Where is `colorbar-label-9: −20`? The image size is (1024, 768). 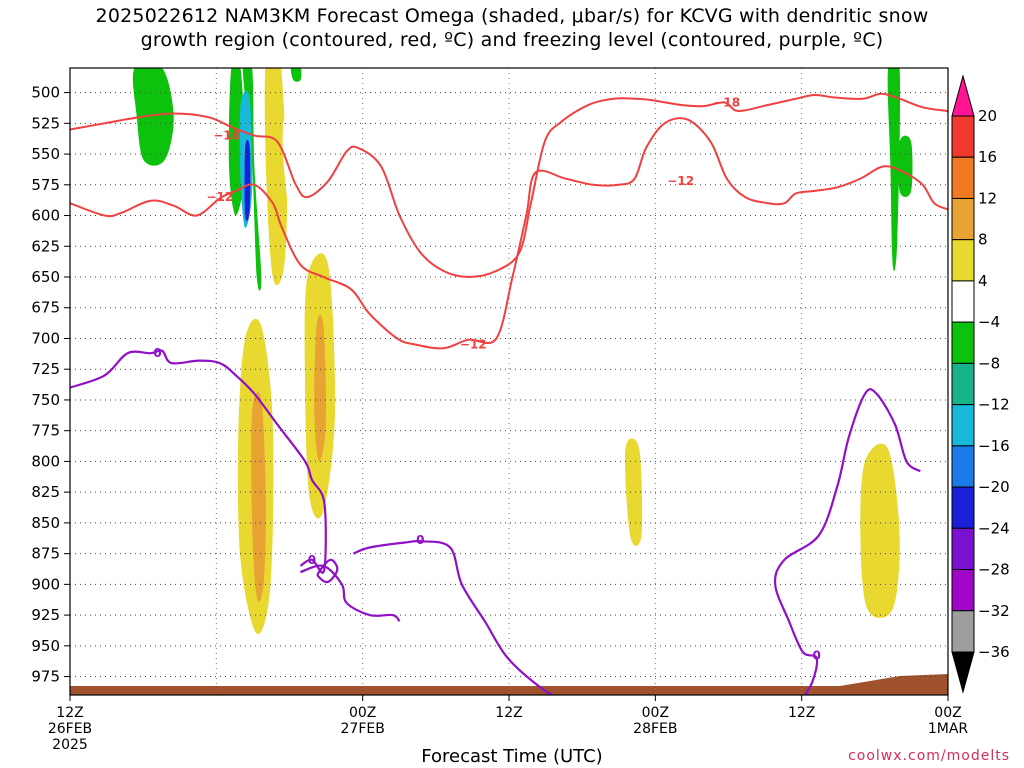 colorbar-label-9: −20 is located at coordinates (994, 487).